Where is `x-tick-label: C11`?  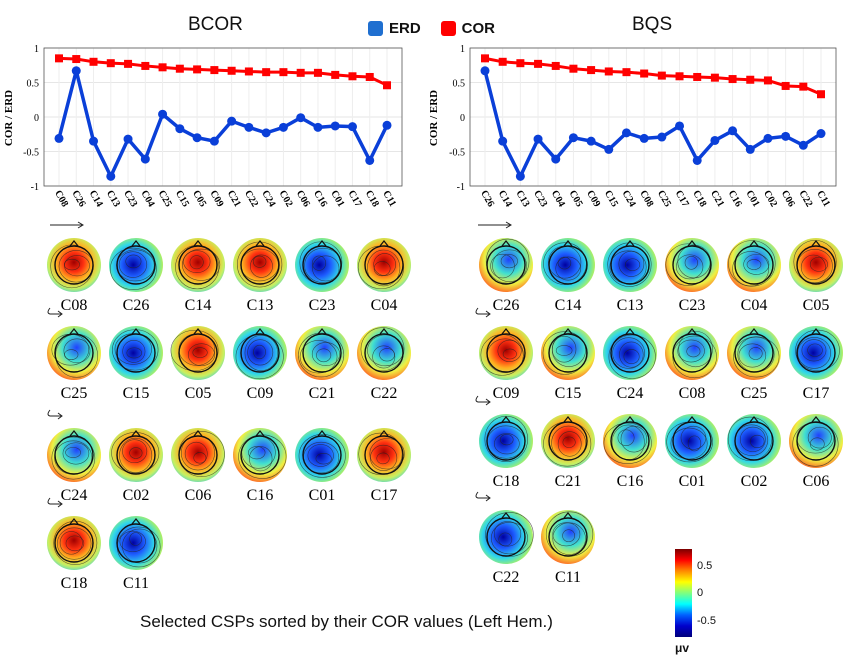
x-tick-label: C11 is located at coordinates (823, 199).